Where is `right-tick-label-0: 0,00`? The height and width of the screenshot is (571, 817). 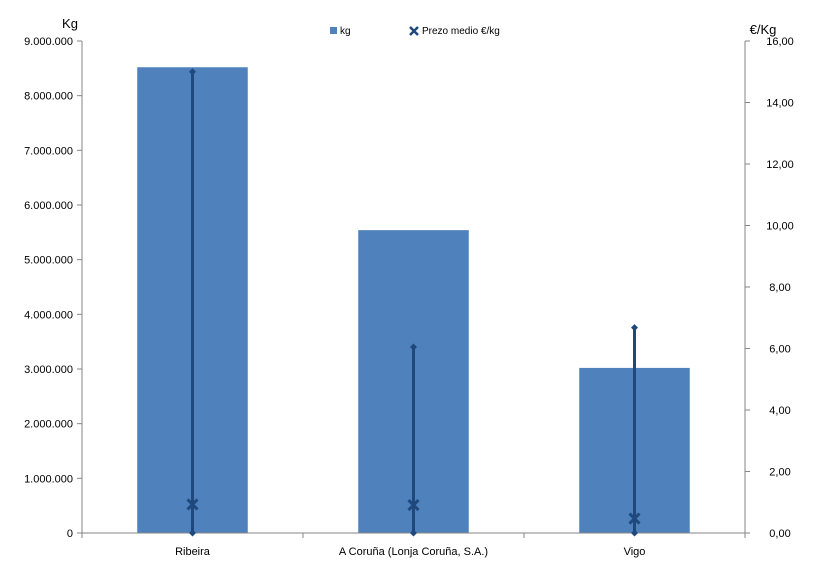 right-tick-label-0: 0,00 is located at coordinates (779, 534).